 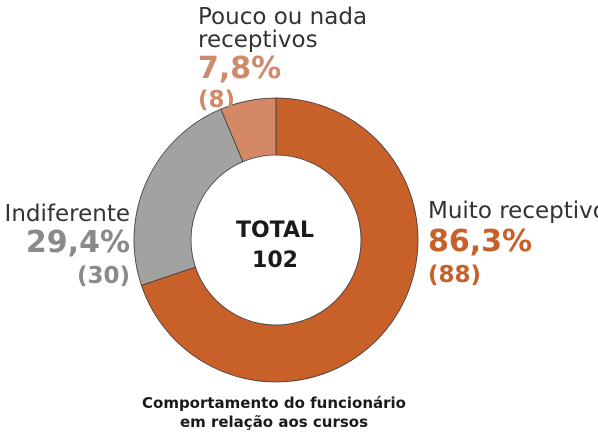 I want to click on label-indiferente-pct: 29,4%, so click(x=77, y=242).